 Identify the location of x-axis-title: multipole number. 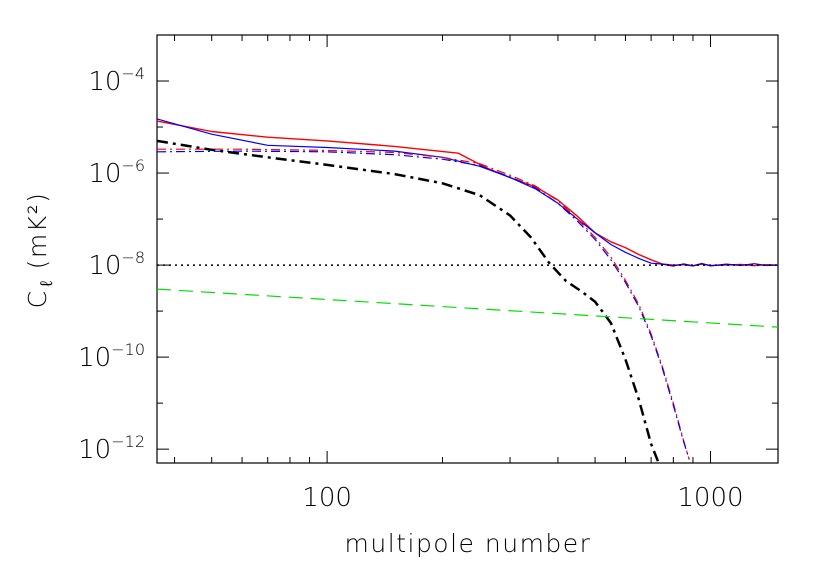
(468, 543).